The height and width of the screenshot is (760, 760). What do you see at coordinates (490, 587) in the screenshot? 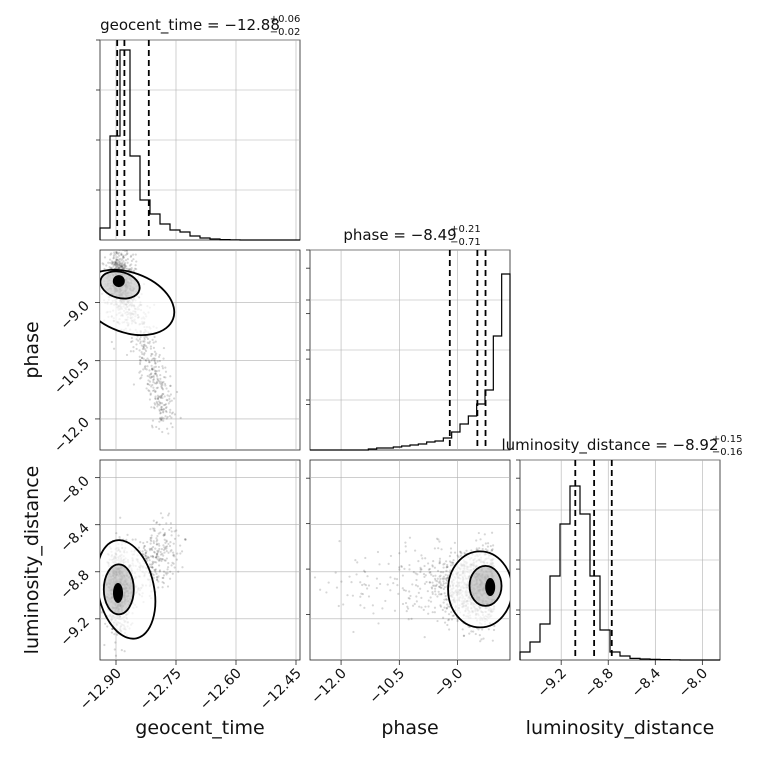
I see `density-peak` at bounding box center [490, 587].